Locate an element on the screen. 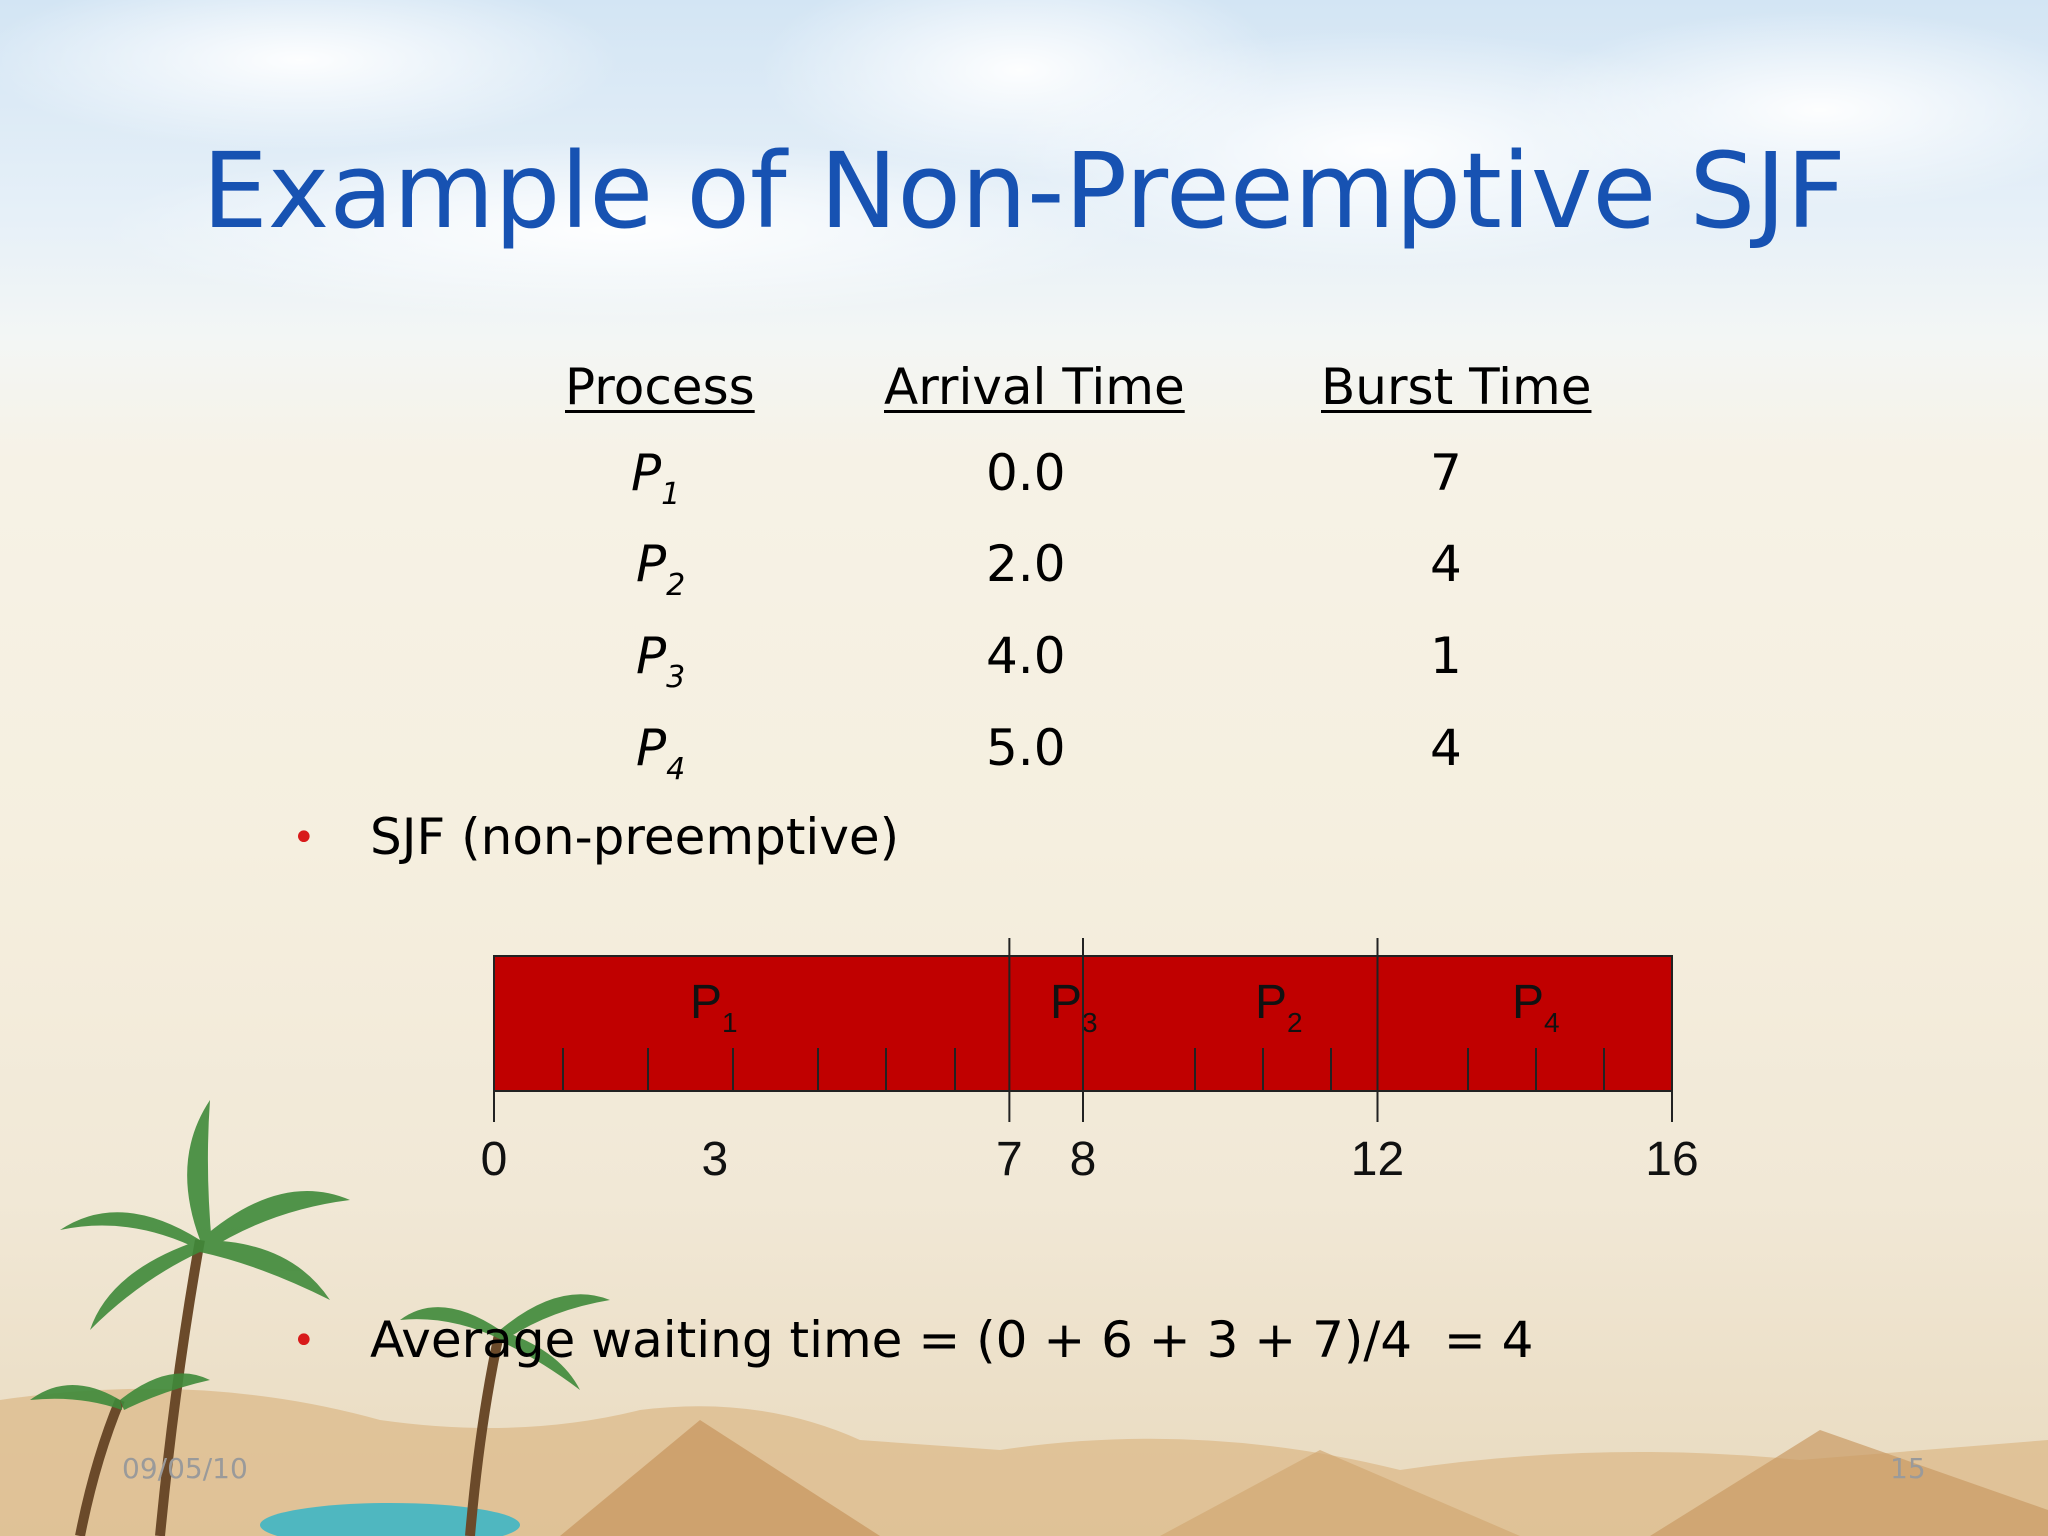 Image resolution: width=2048 pixels, height=1536 pixels. gantt-time-label: 16 is located at coordinates (1671, 1159).